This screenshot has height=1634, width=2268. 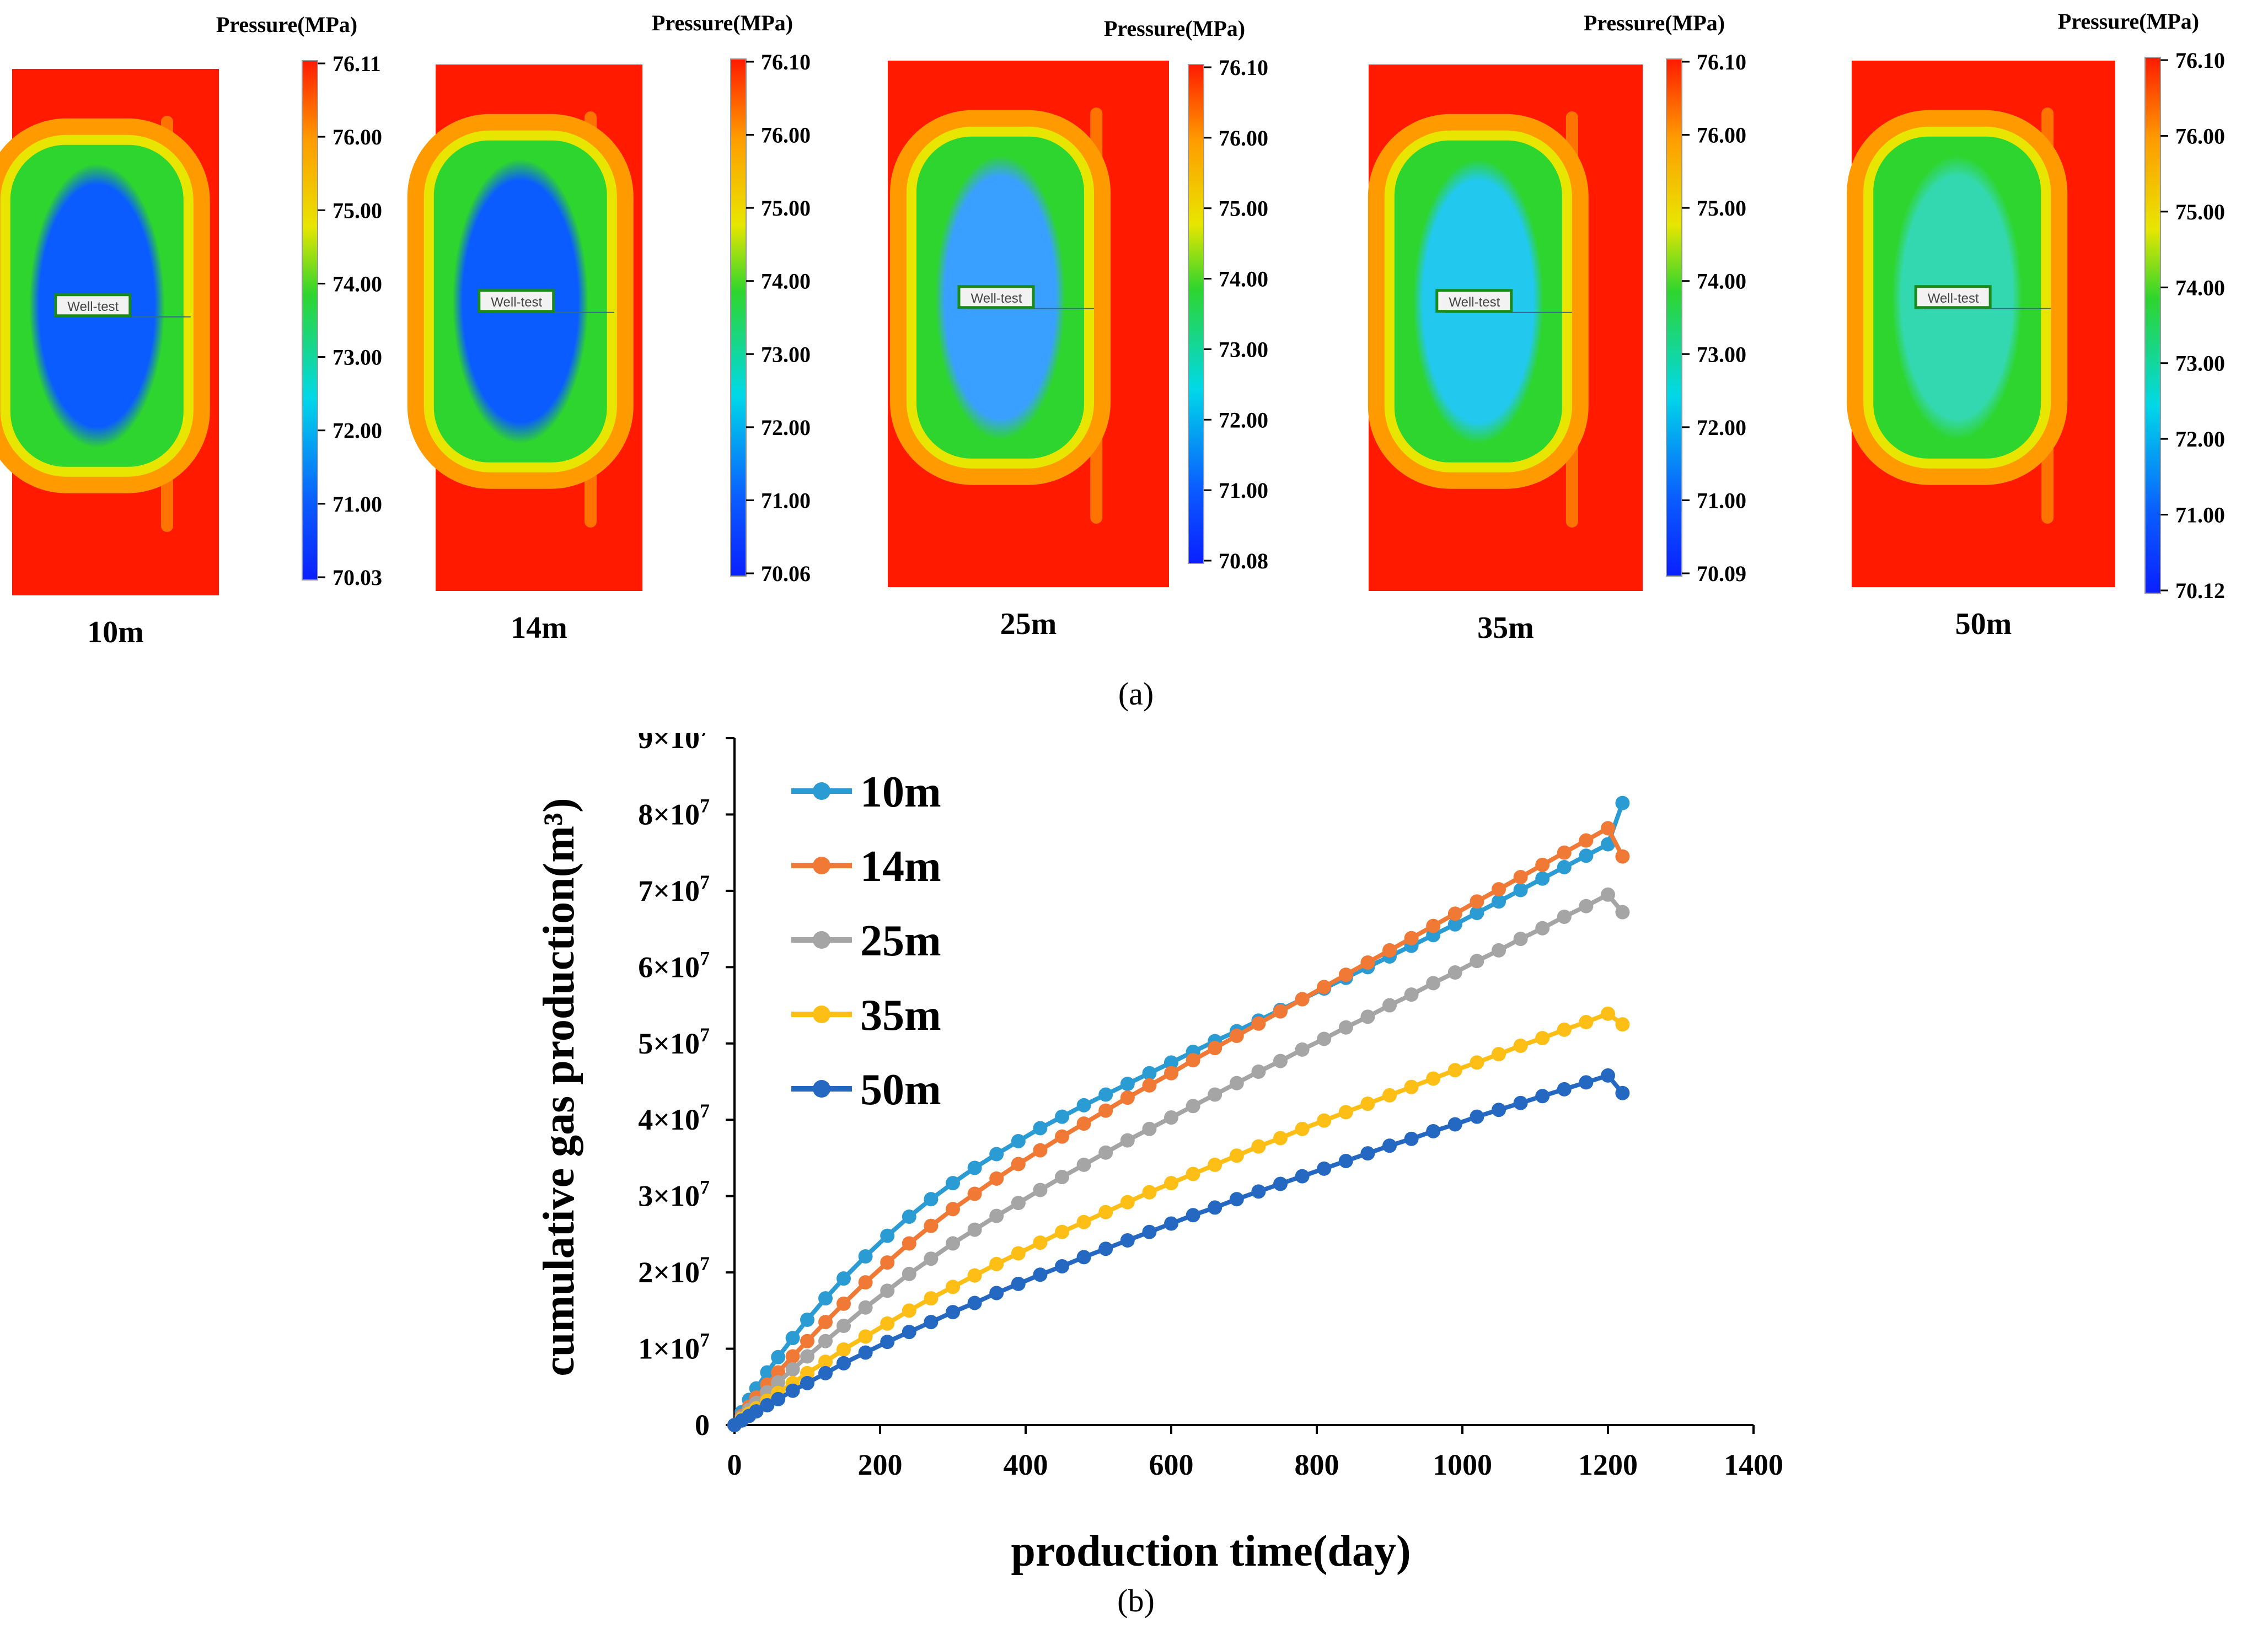 I want to click on panel-a-label: (a), so click(x=1136, y=694).